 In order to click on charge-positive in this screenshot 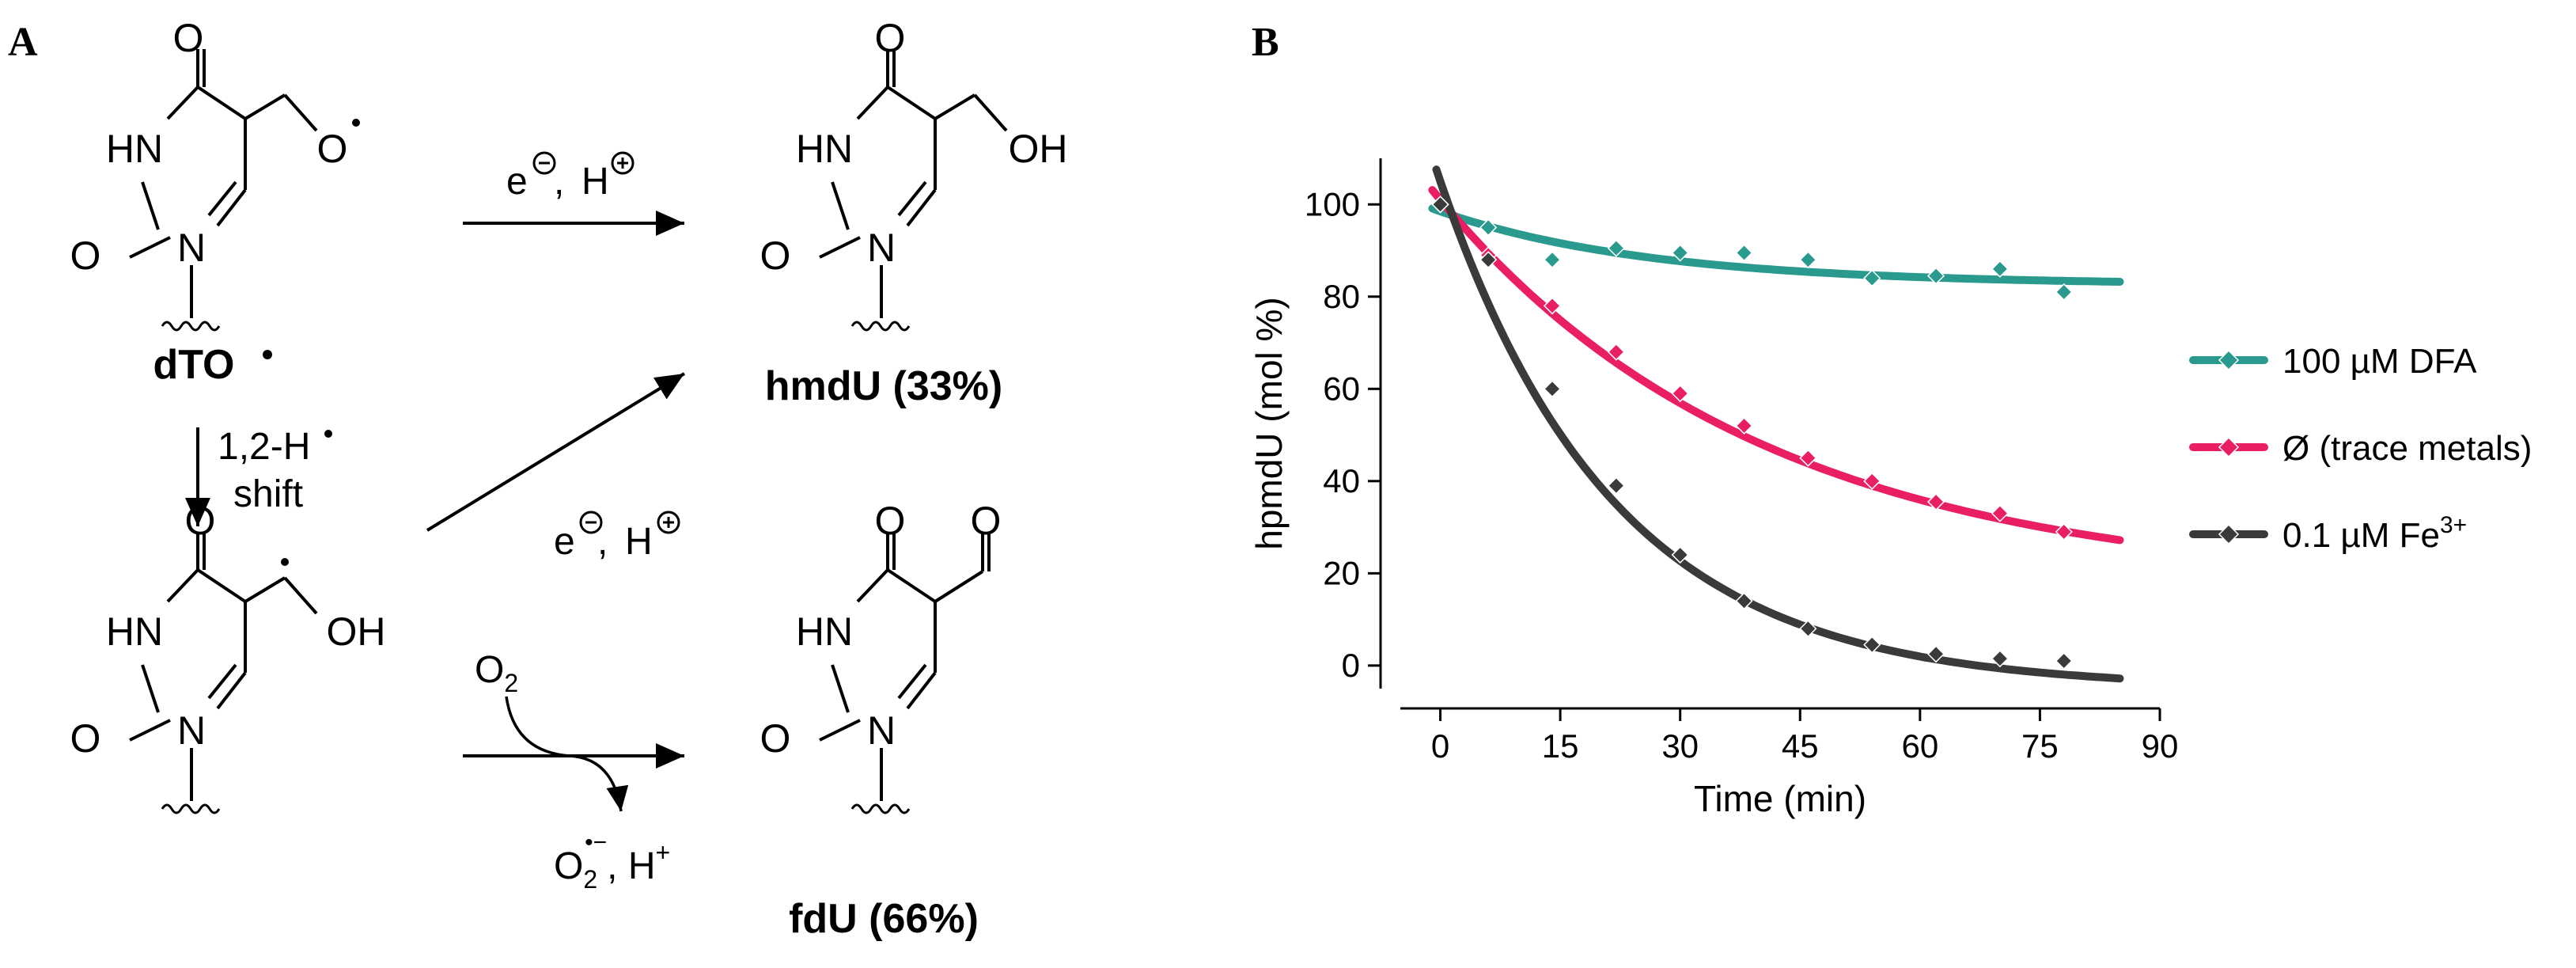, I will do `click(623, 163)`.